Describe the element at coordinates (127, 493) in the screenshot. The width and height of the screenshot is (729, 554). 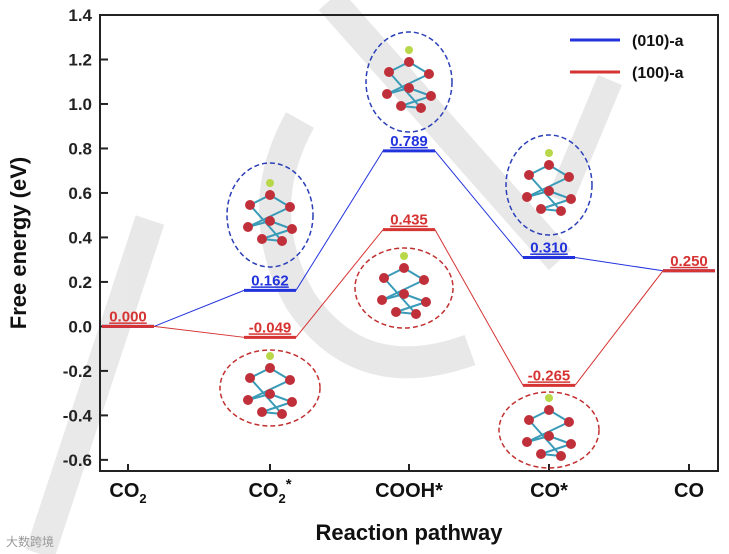
I see `x-tick-label: CO2` at that location.